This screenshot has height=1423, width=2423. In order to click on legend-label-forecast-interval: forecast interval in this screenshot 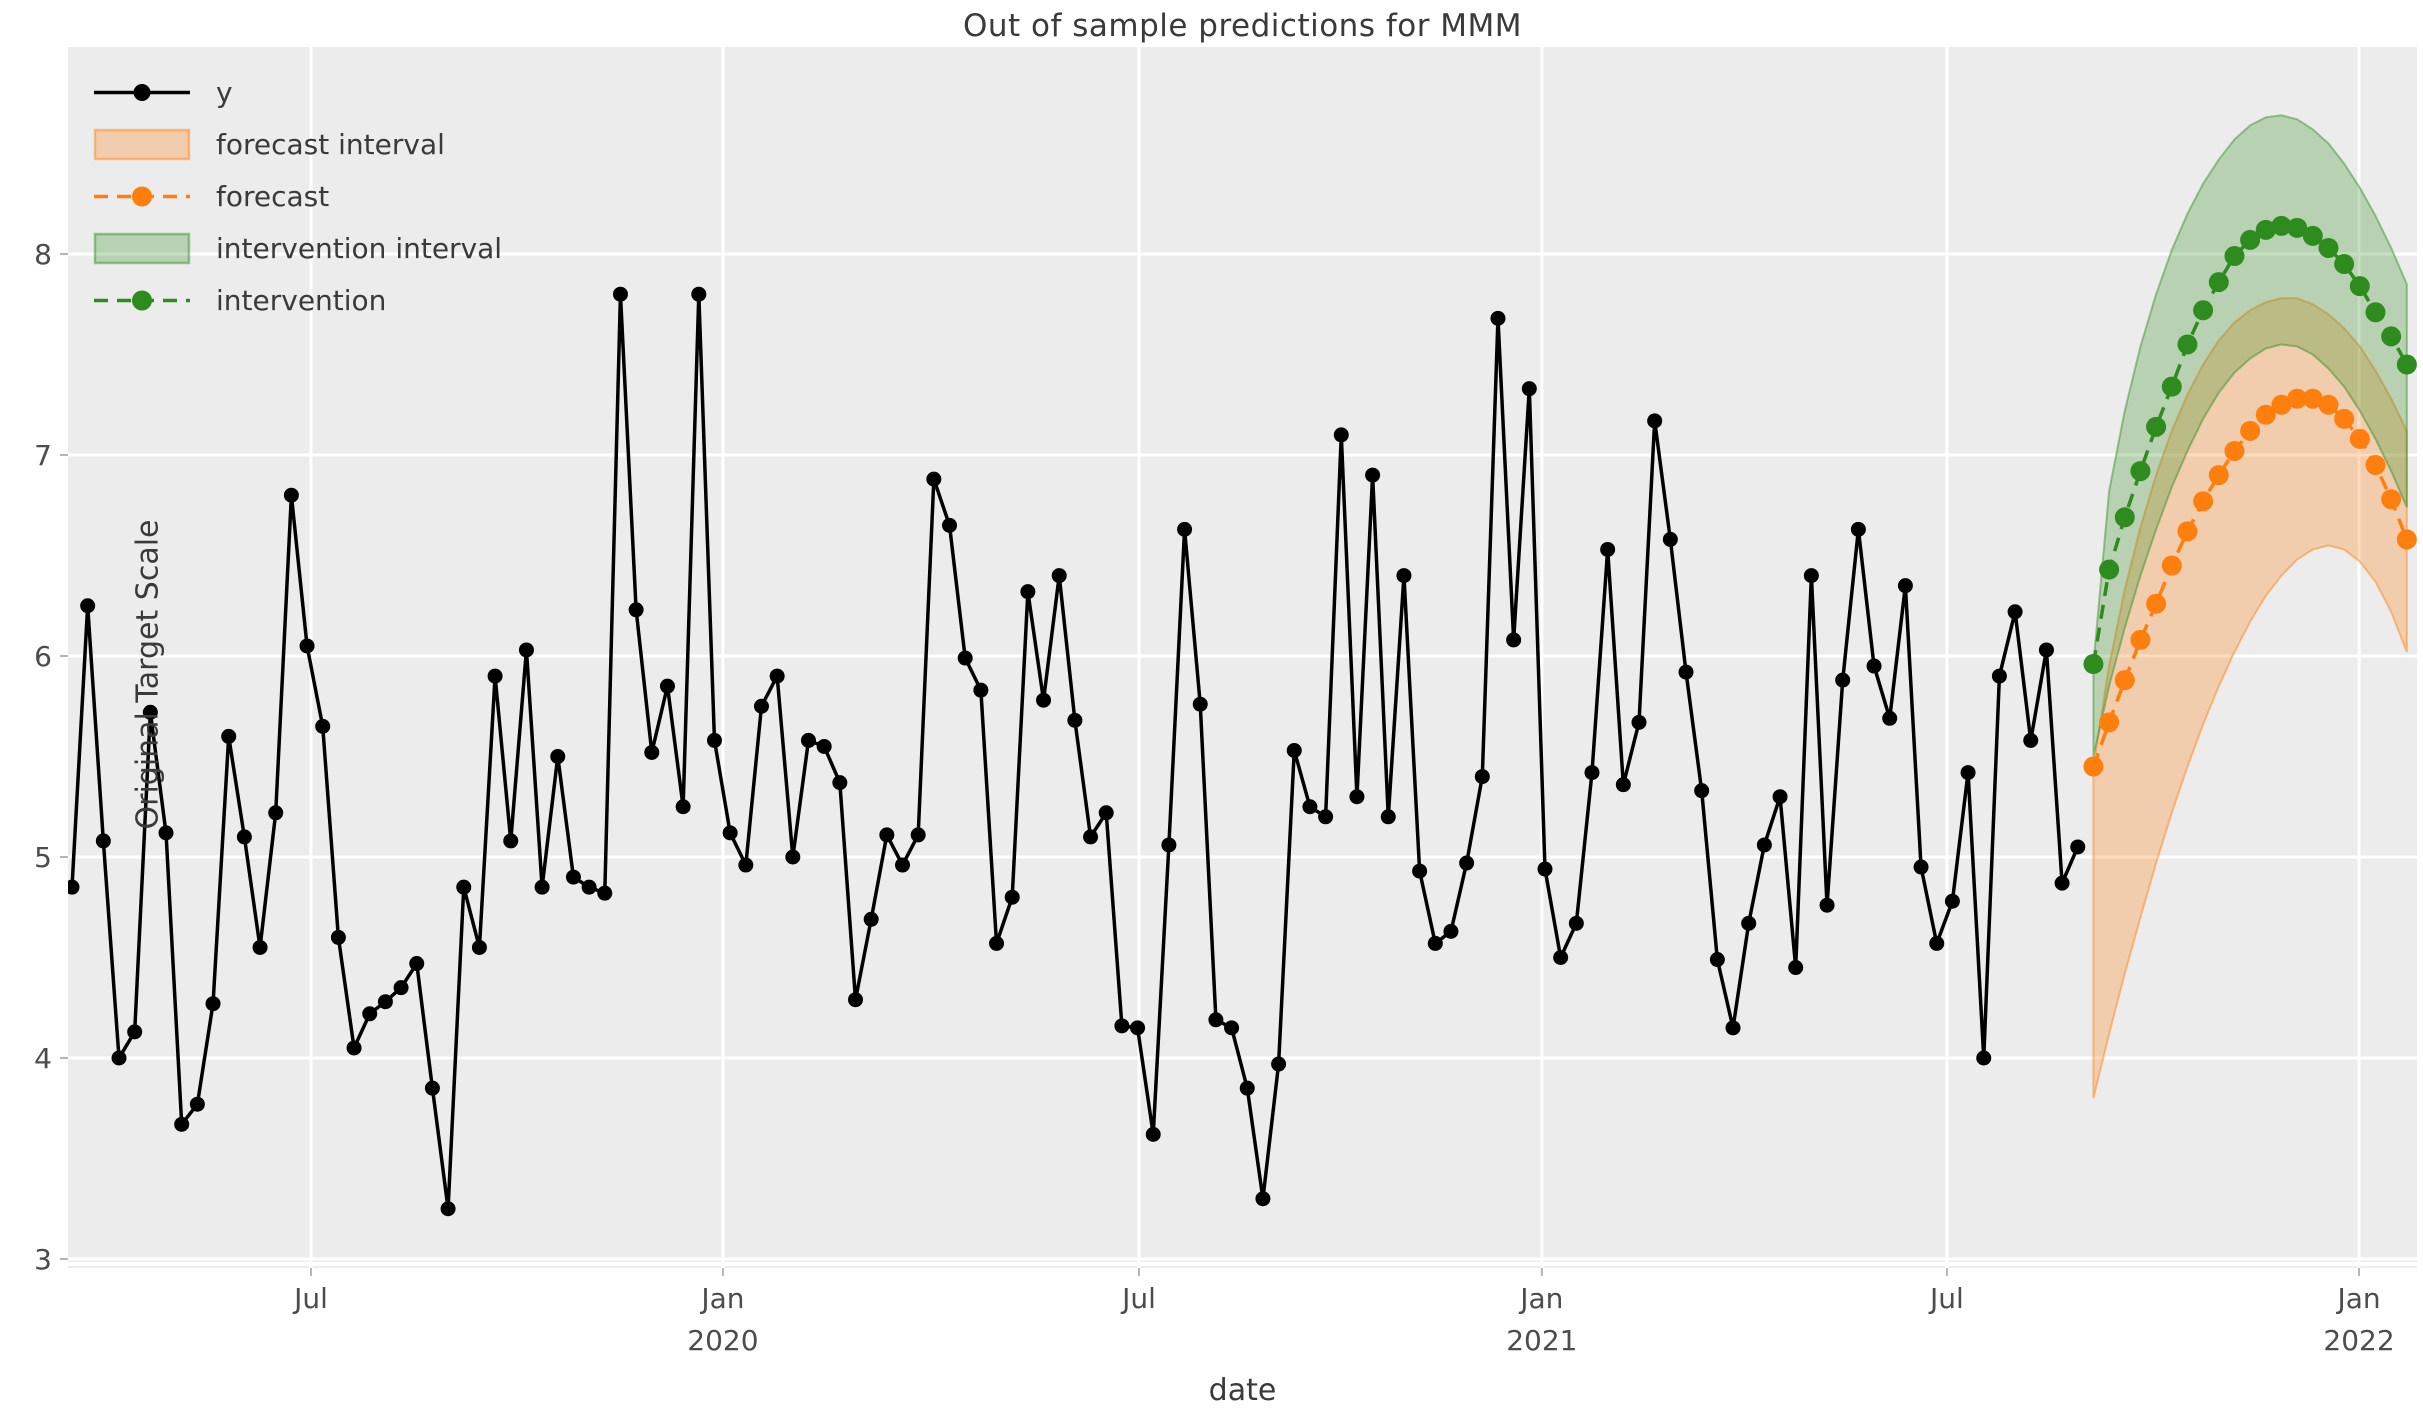, I will do `click(330, 144)`.